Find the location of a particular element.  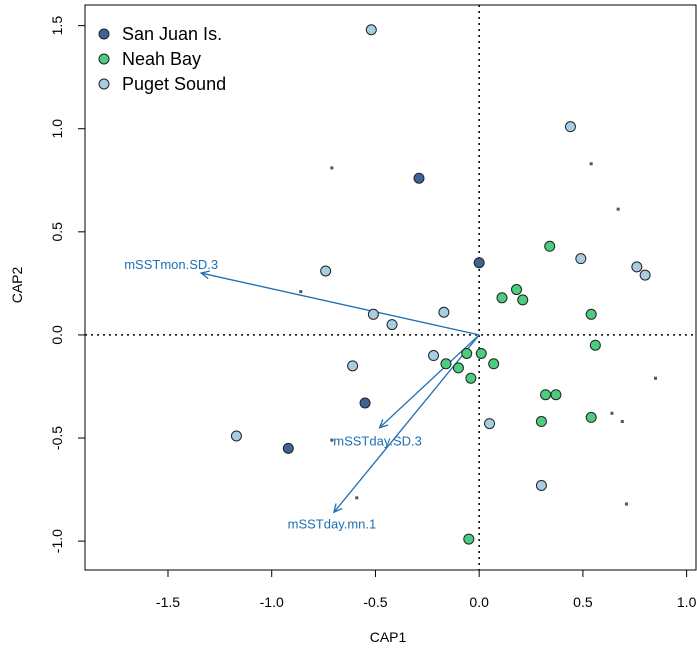

x-tick-label: -1.0 is located at coordinates (272, 602).